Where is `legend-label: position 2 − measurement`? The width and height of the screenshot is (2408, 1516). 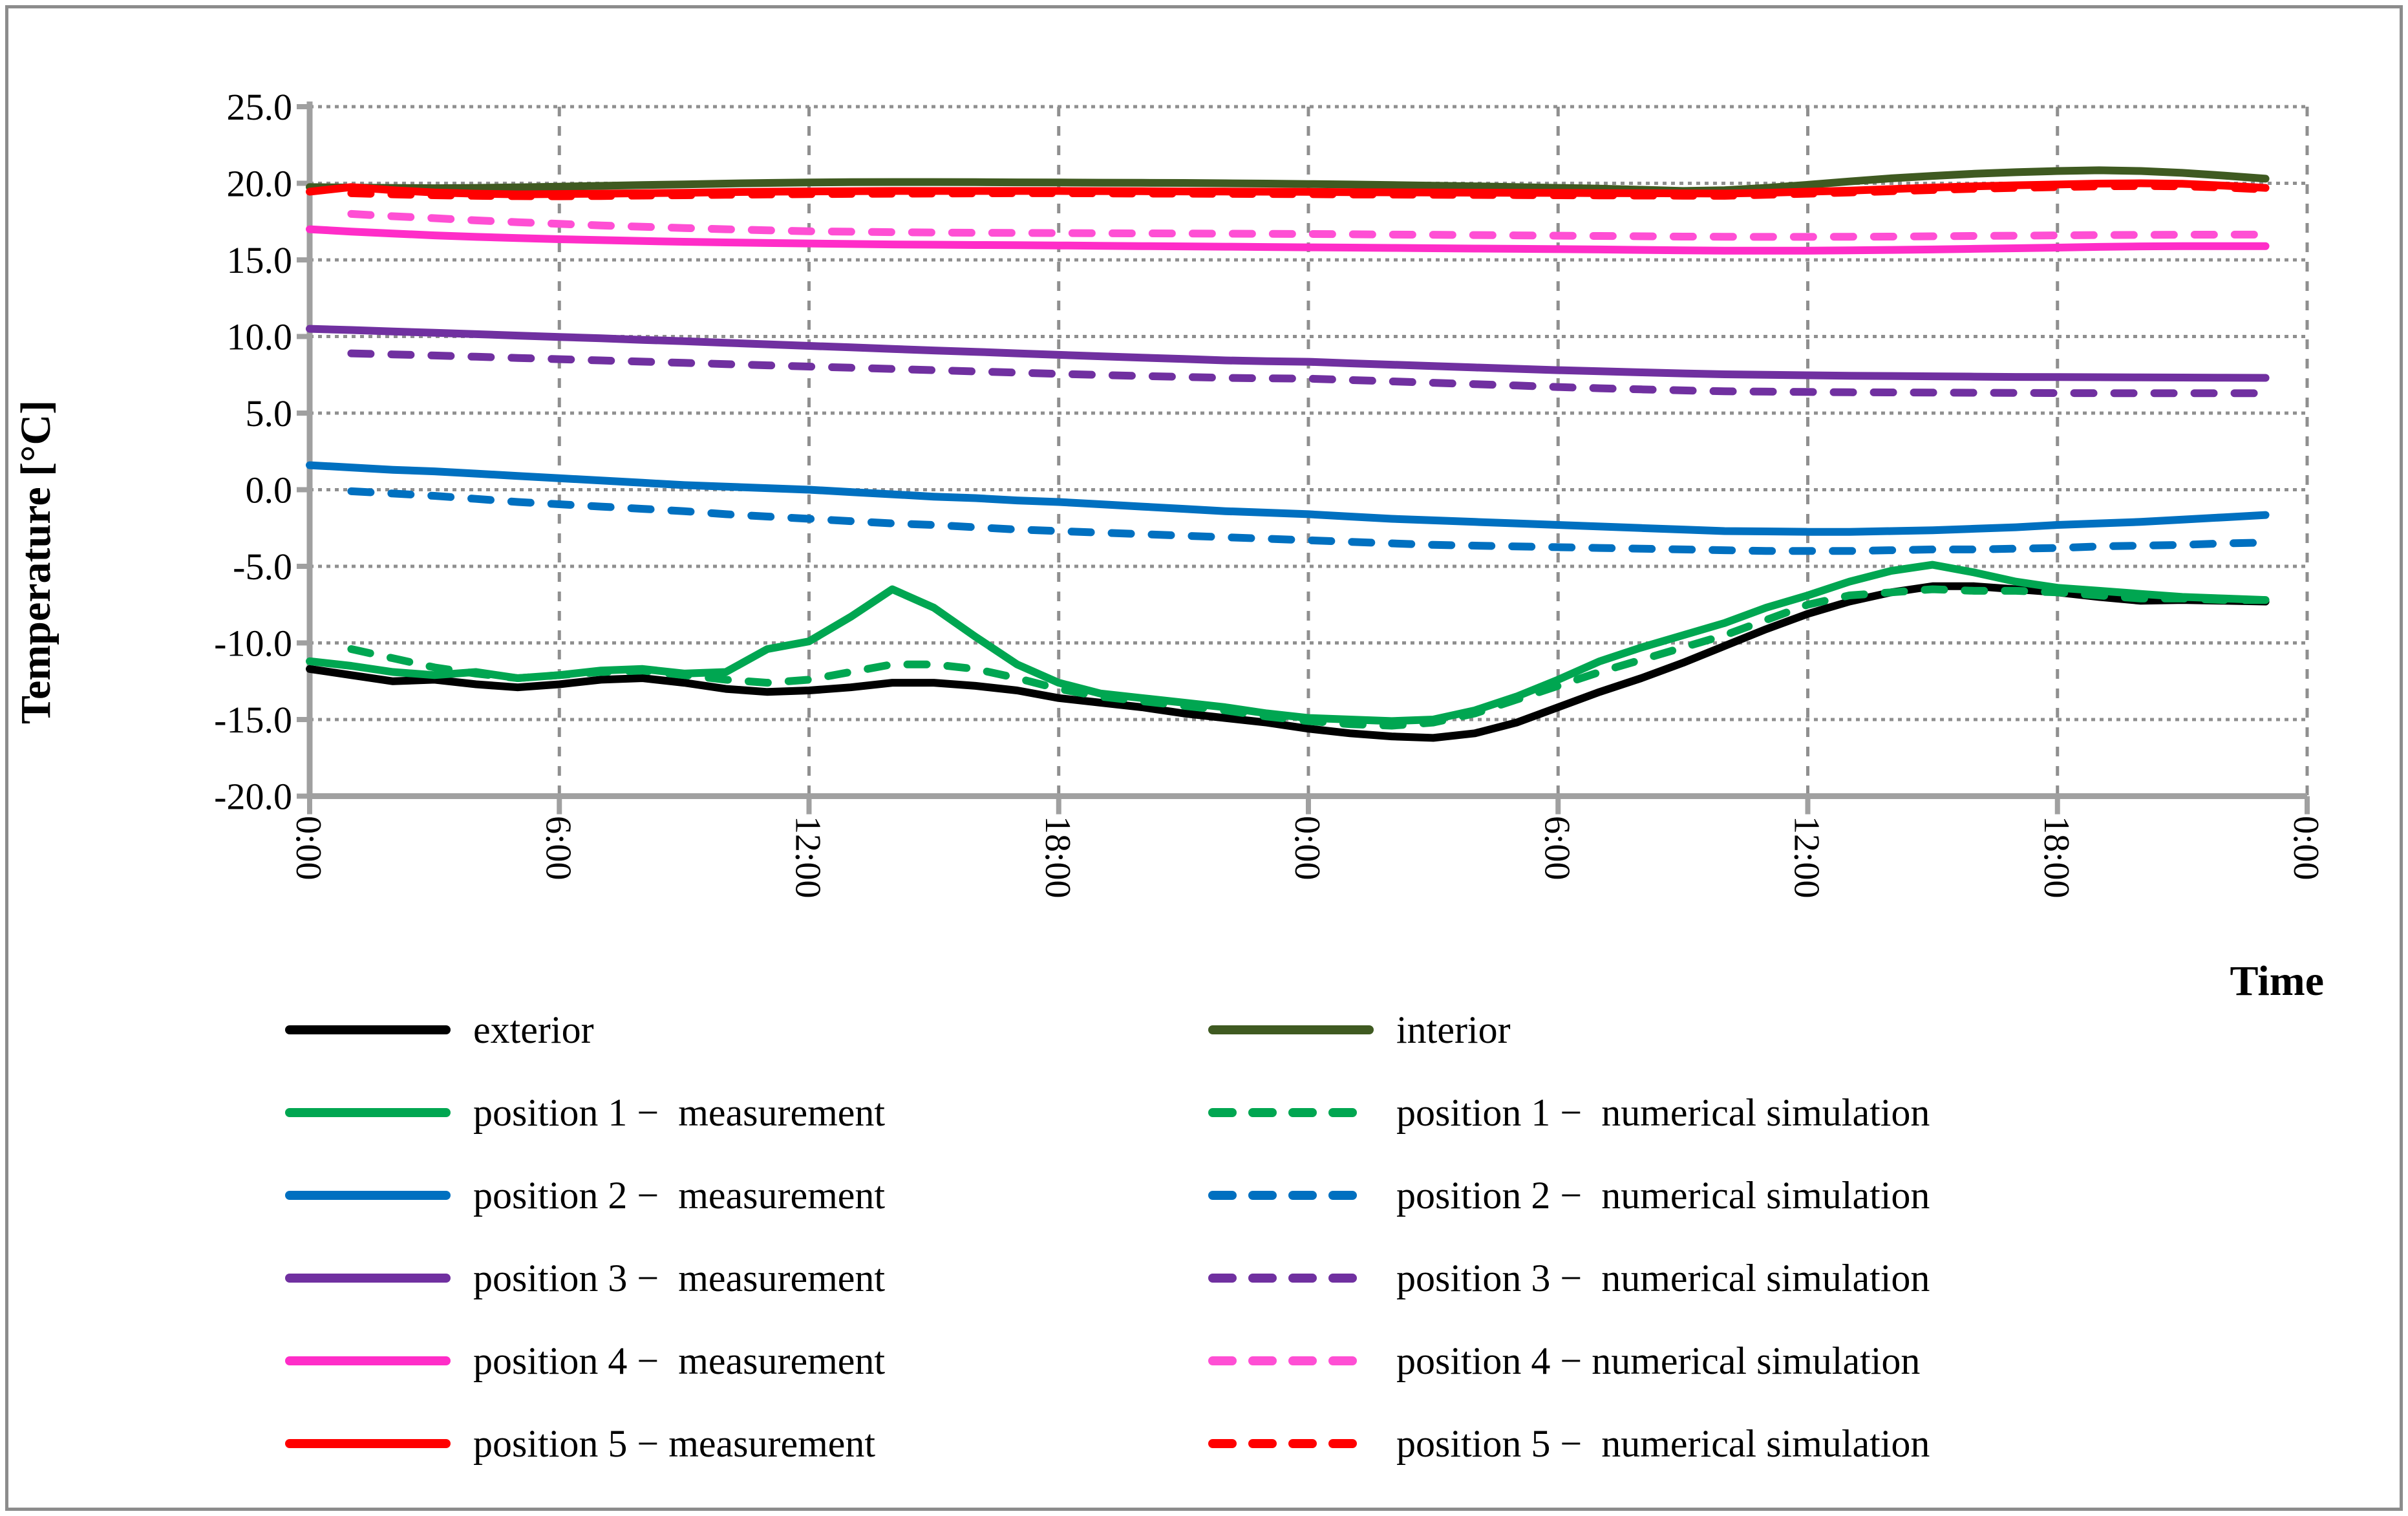 legend-label: position 2 − measurement is located at coordinates (679, 1195).